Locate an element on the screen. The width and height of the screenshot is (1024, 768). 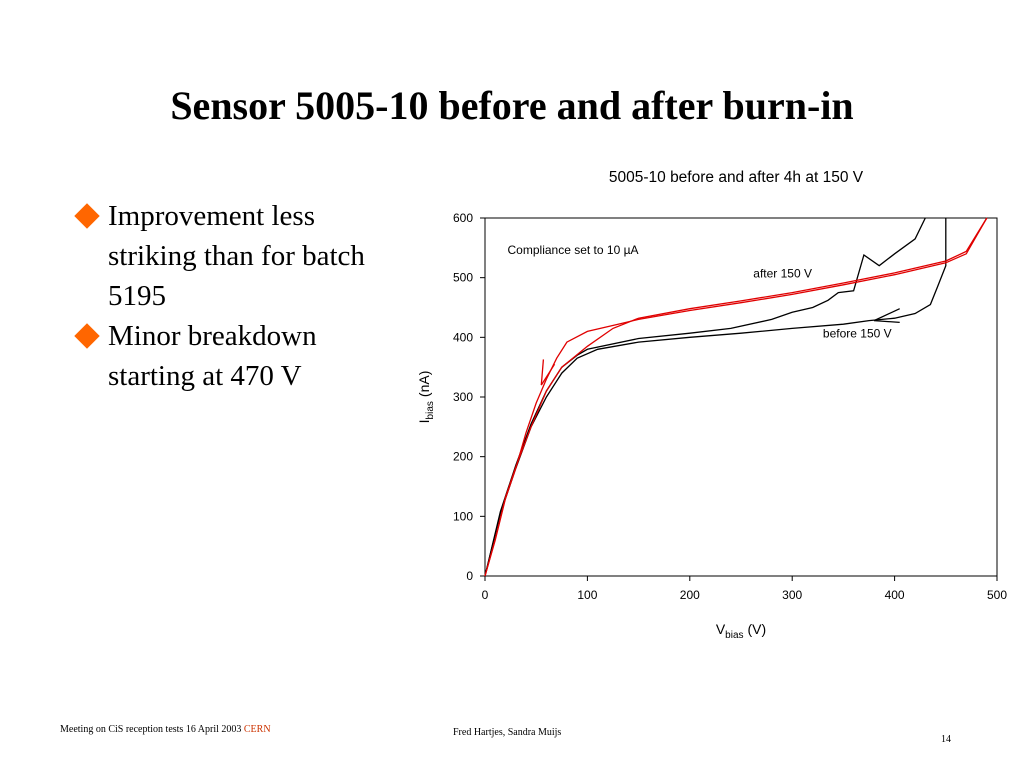
bullet-text: Minor breakdown starting at 470 V is located at coordinates (212, 356).